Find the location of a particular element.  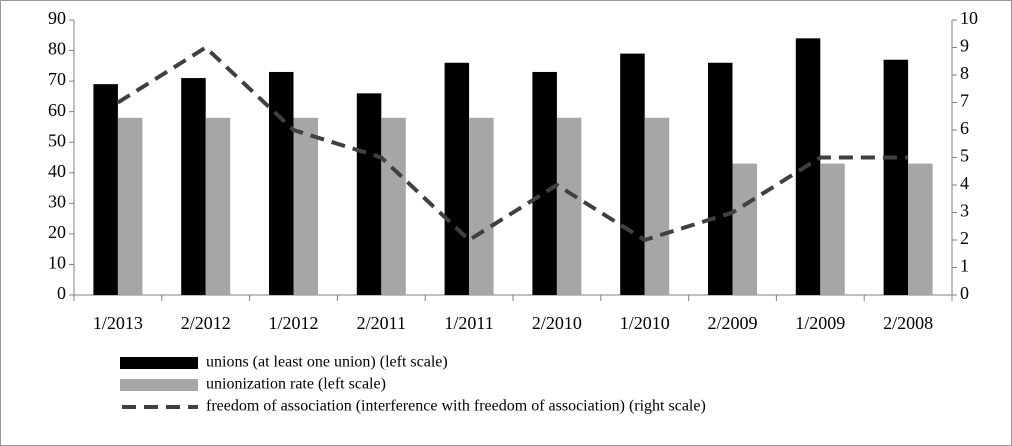

x-tick-label: 2/2009 is located at coordinates (732, 323).